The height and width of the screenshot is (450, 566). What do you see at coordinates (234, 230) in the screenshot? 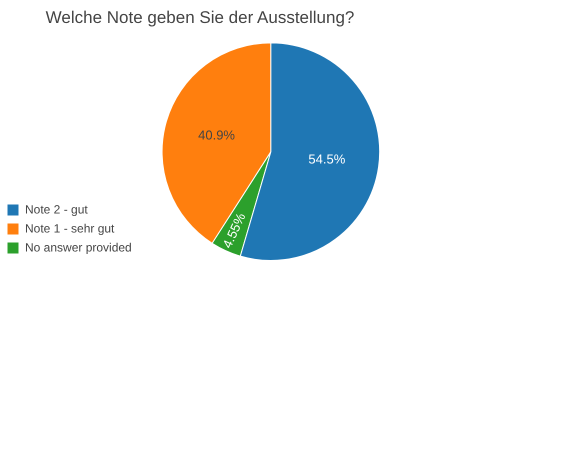
I see `data-label: 4.55%` at bounding box center [234, 230].